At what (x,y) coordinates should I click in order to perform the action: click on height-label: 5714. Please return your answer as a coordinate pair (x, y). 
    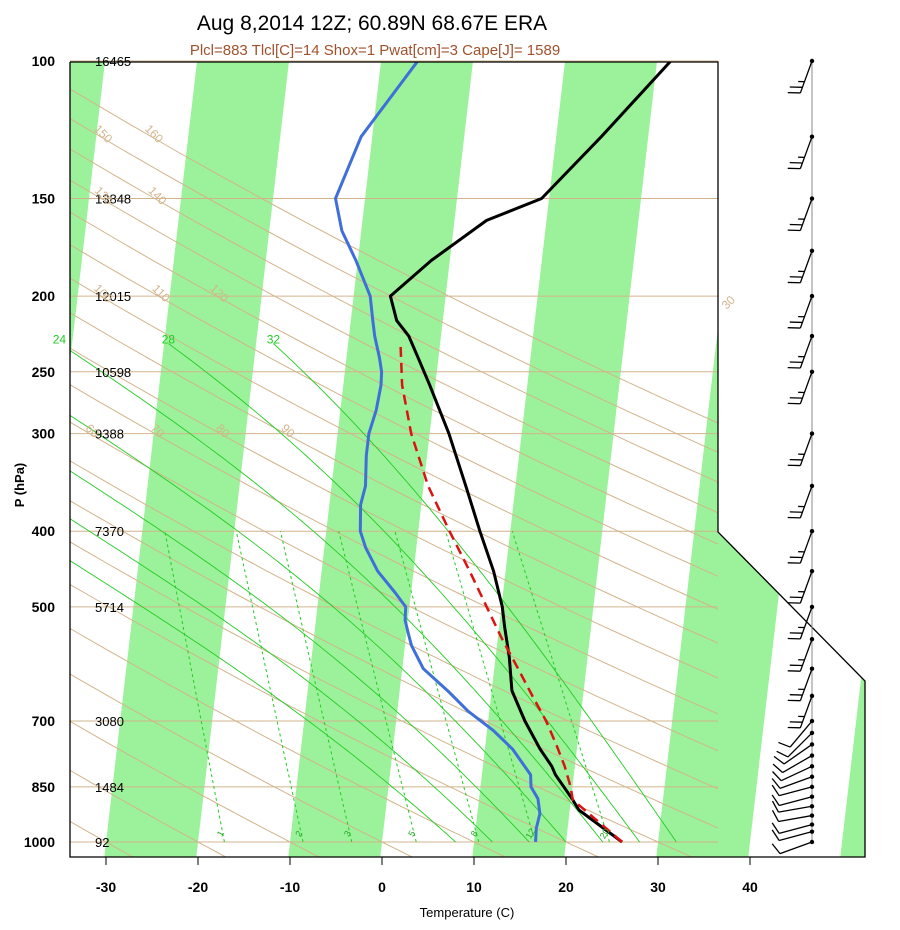
    Looking at the image, I should click on (109, 607).